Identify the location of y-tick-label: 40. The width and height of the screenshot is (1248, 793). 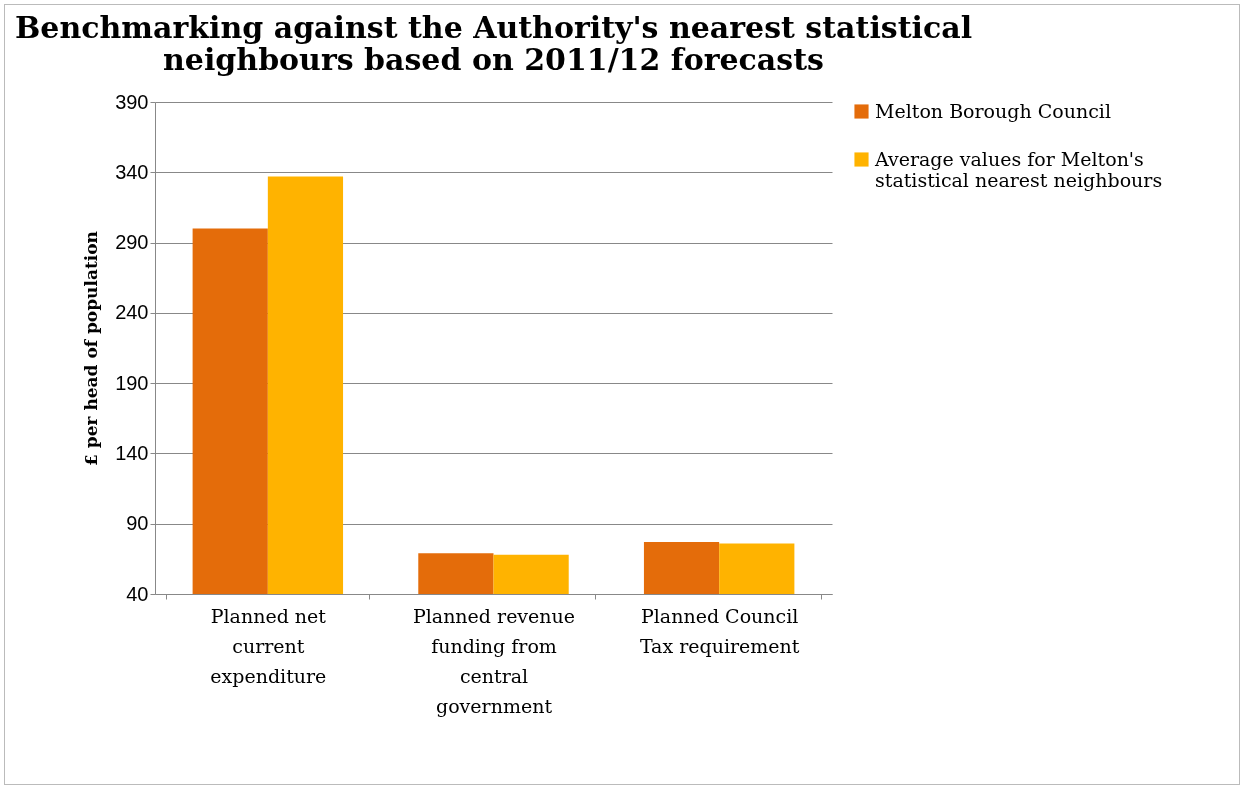
(137, 593).